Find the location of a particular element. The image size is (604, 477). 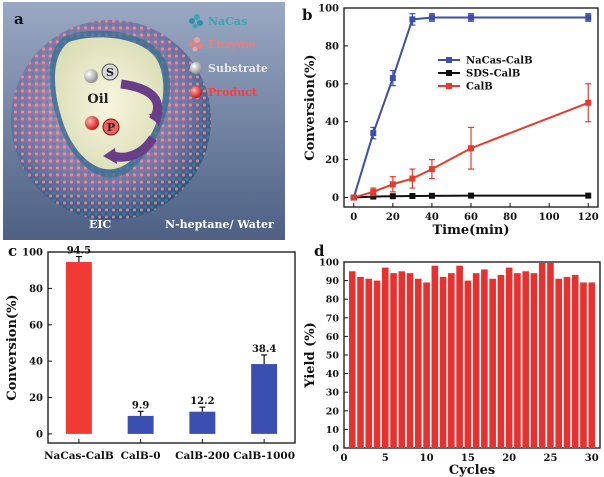

bar-value-label-1: 9.9 is located at coordinates (140, 405).